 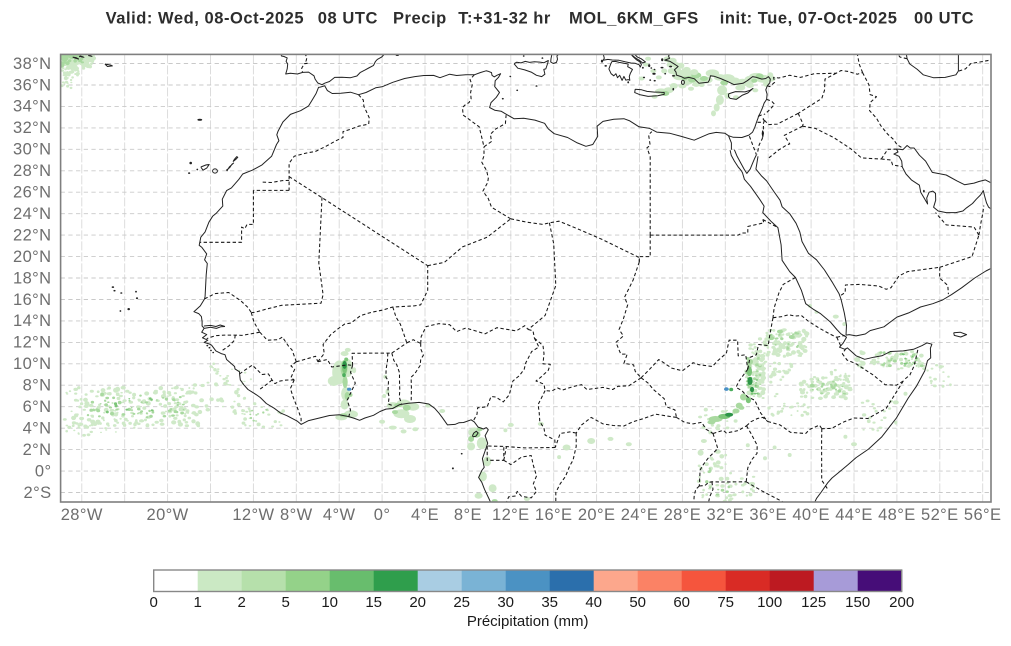 What do you see at coordinates (286, 602) in the screenshot?
I see `svg-text: 5` at bounding box center [286, 602].